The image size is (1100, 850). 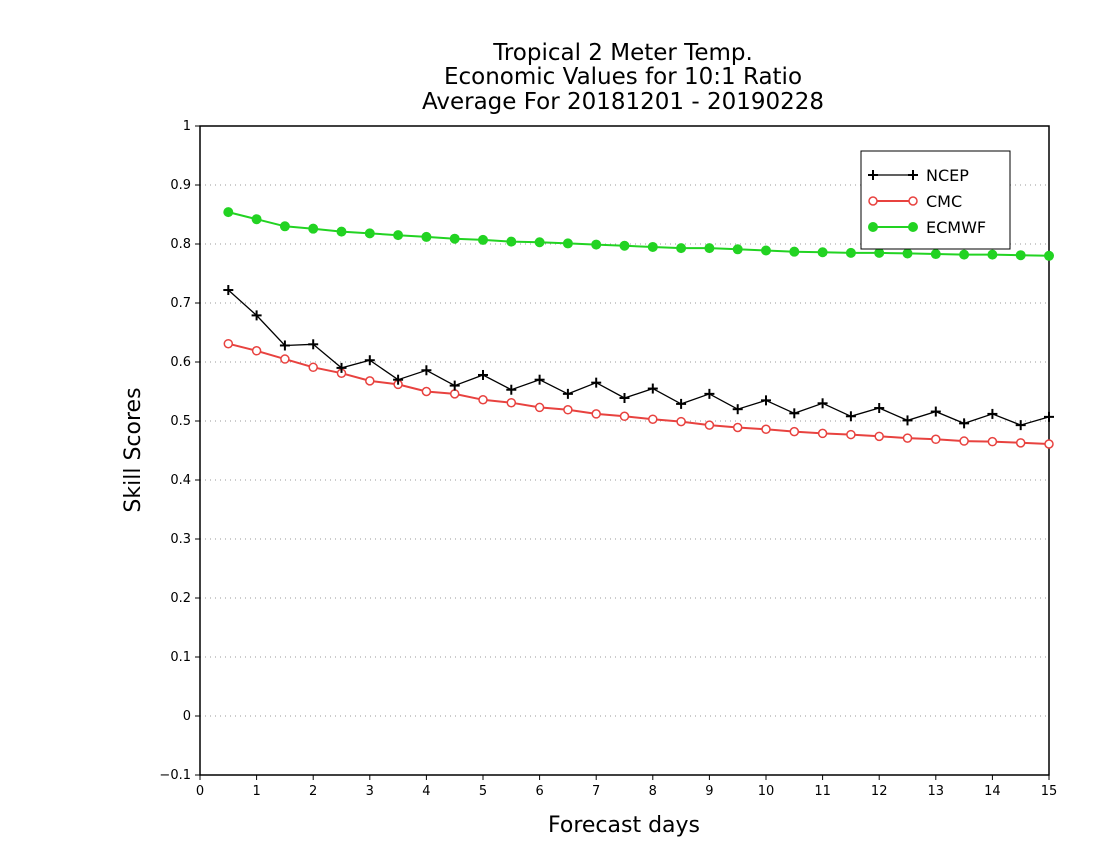 I want to click on legend-entry-ncep: NCEP, so click(x=918, y=175).